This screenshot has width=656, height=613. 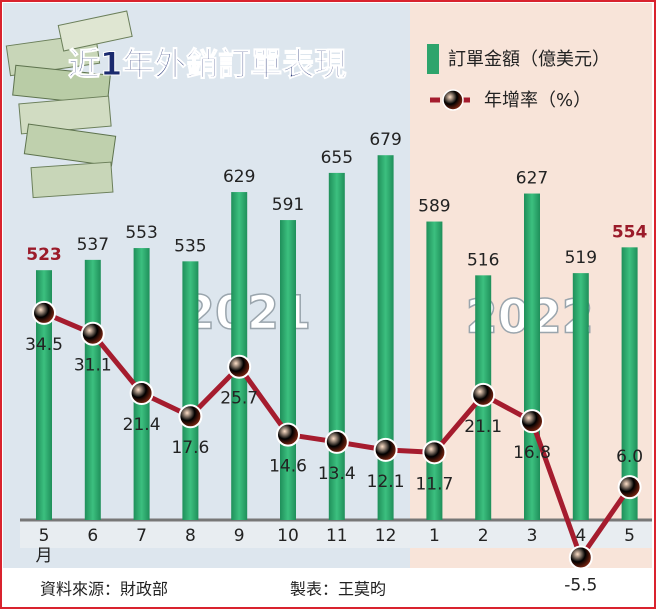 What do you see at coordinates (239, 177) in the screenshot?
I see `bar-value-label: 629` at bounding box center [239, 177].